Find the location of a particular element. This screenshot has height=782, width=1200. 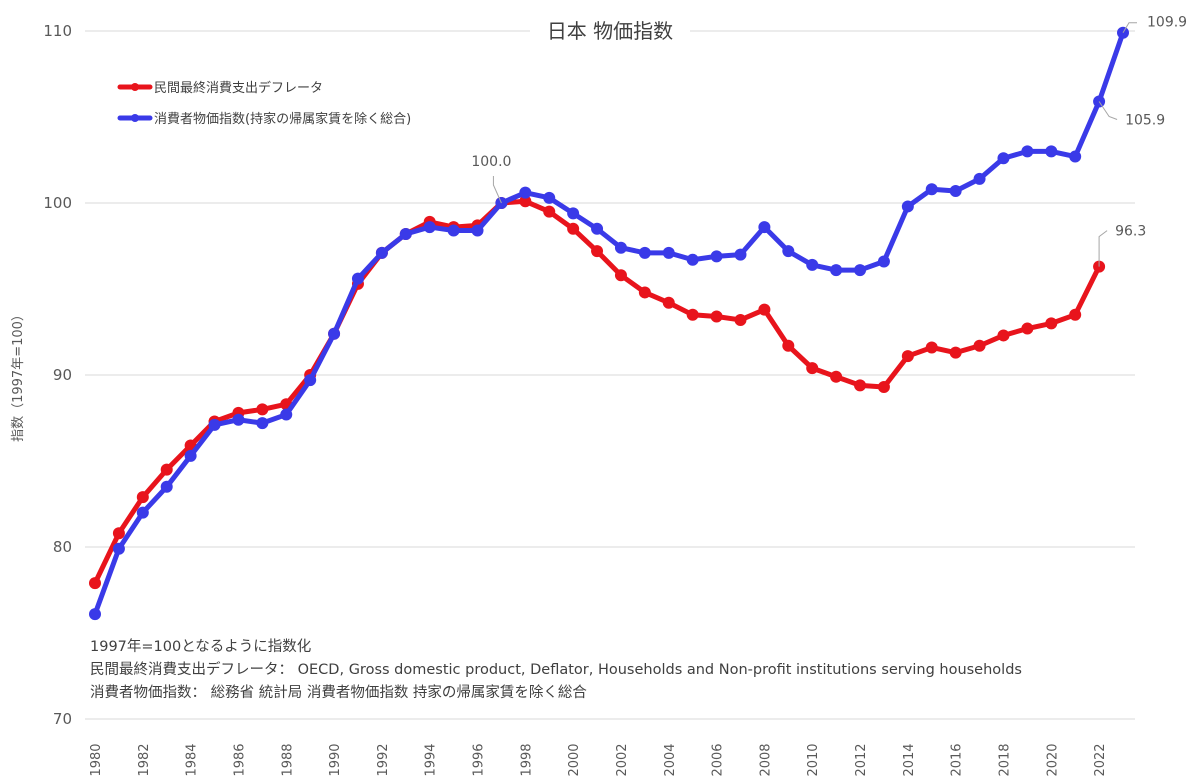

x-tick-label: 1984 is located at coordinates (192, 759).